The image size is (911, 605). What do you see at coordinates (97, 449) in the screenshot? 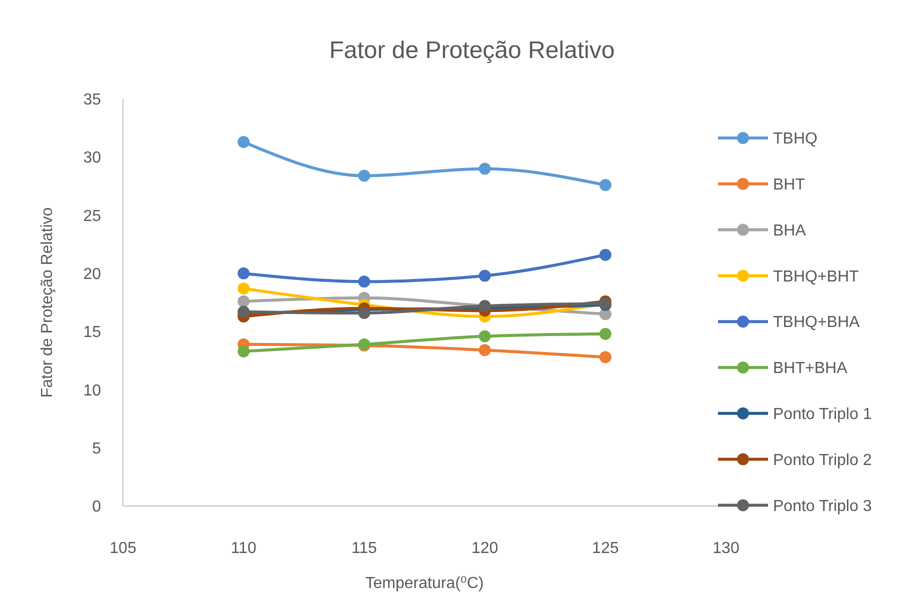
I see `y-tick-label: 5` at bounding box center [97, 449].